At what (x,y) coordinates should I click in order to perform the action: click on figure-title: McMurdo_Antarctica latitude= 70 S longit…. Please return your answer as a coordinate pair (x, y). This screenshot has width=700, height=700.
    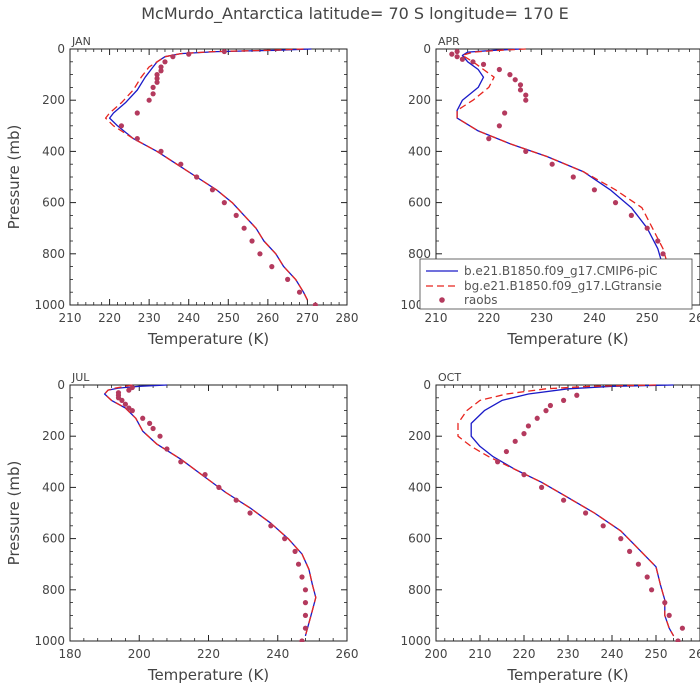
    Looking at the image, I should click on (355, 14).